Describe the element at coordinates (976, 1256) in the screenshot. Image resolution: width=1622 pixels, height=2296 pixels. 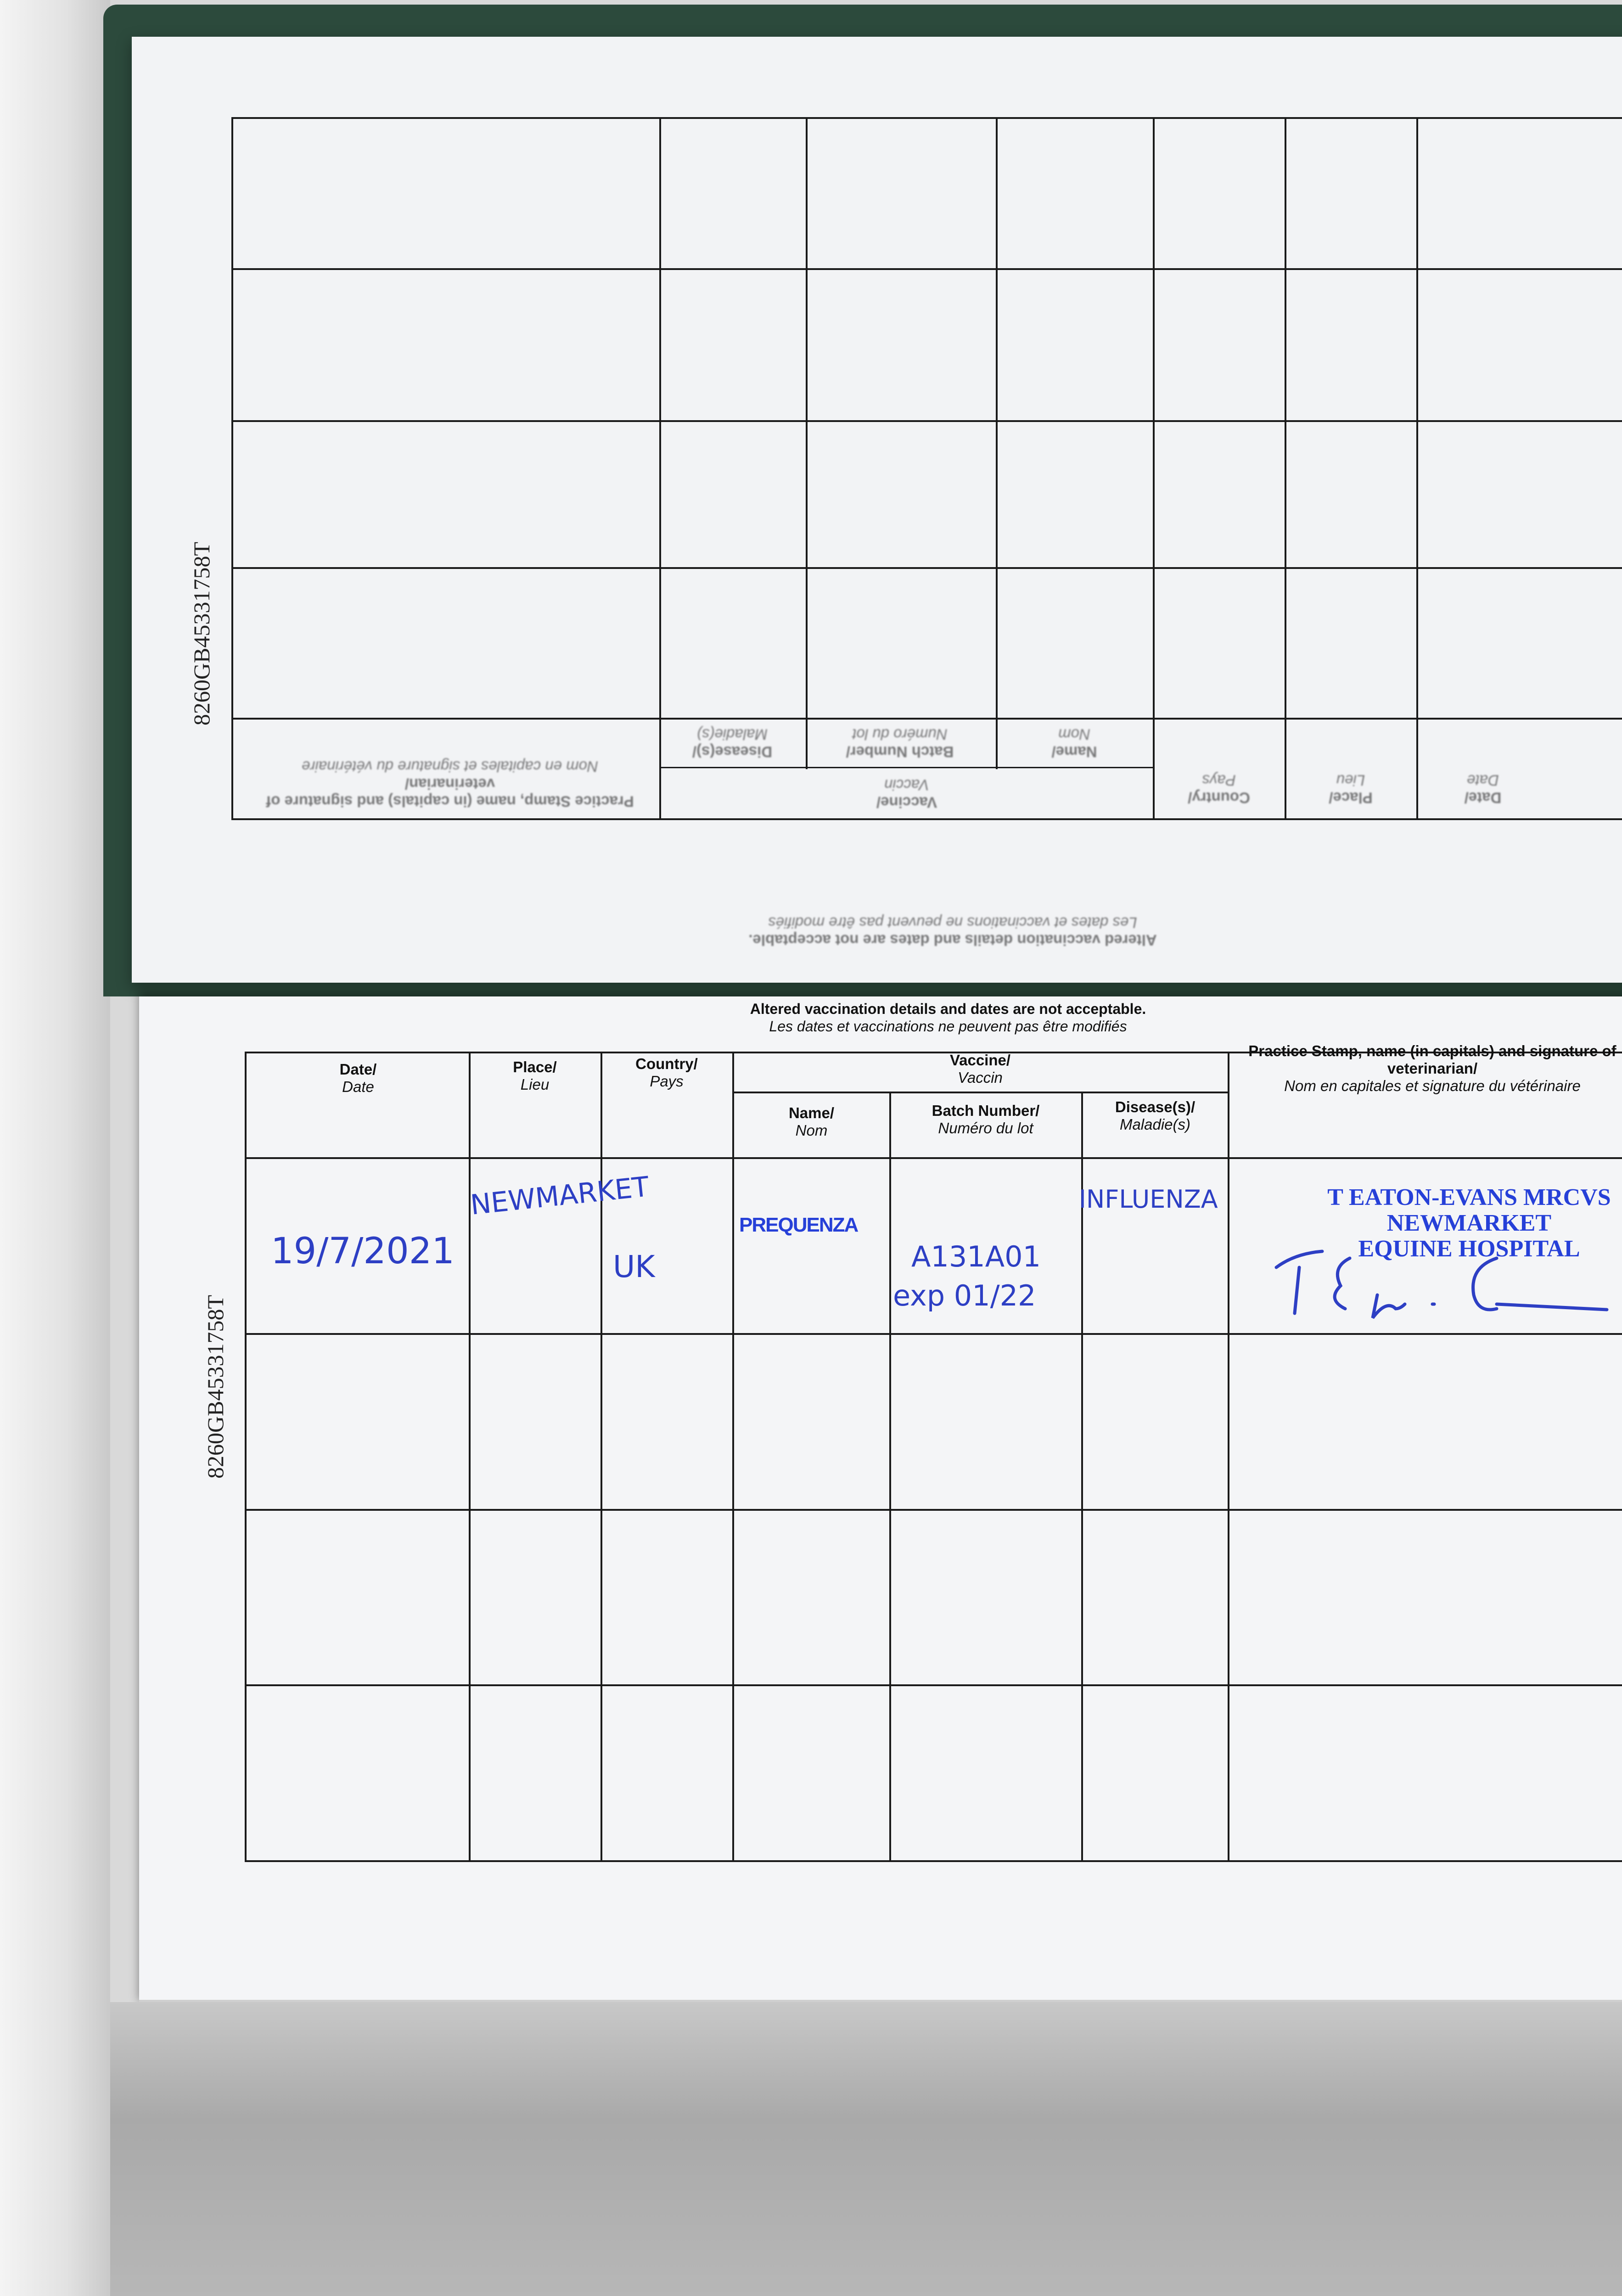
I see `entry-batch-number: A131A01` at that location.